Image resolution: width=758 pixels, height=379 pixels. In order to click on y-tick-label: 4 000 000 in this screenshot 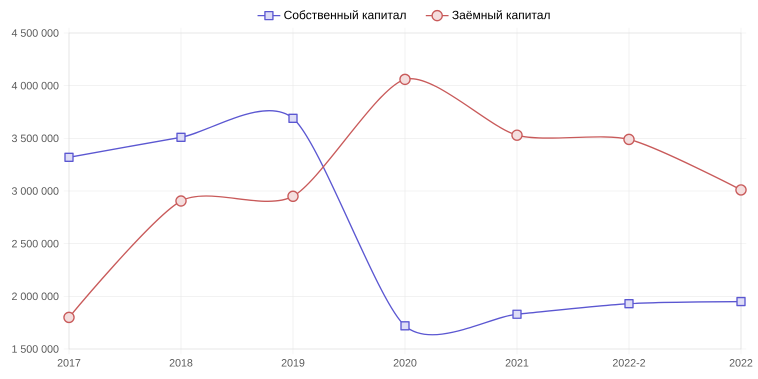, I will do `click(35, 86)`.